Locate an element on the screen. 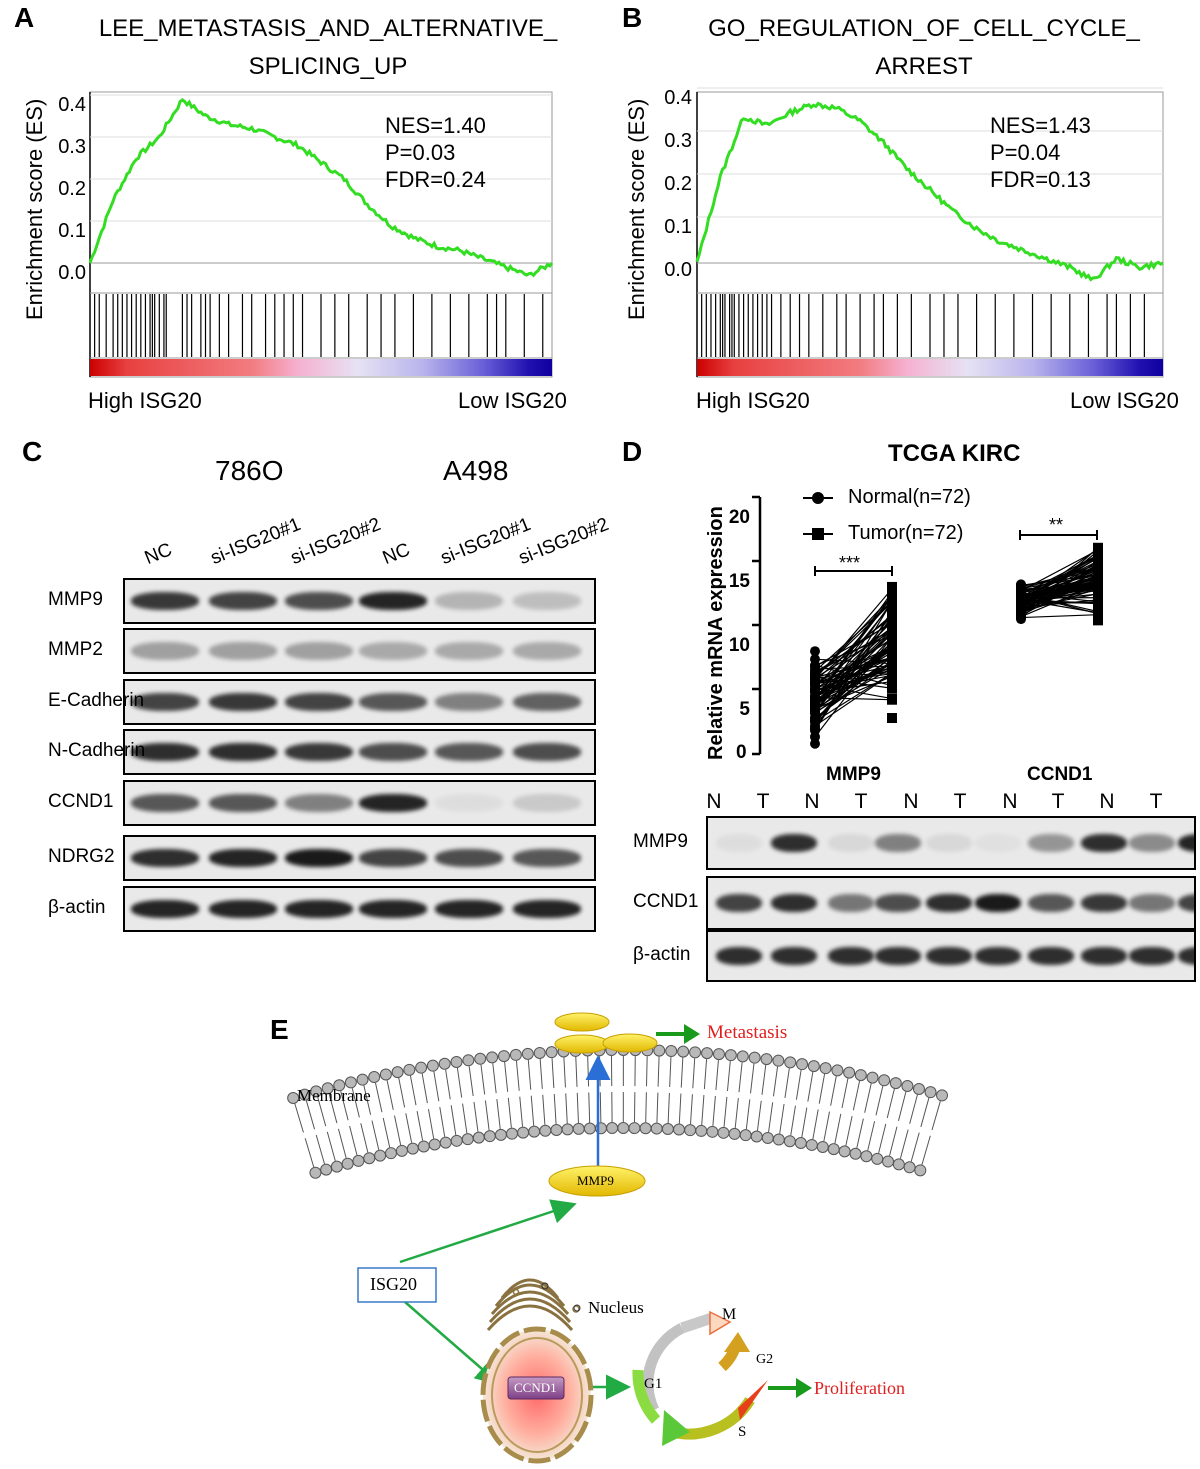  endoplasmic-reticulum is located at coordinates (533, 1304).